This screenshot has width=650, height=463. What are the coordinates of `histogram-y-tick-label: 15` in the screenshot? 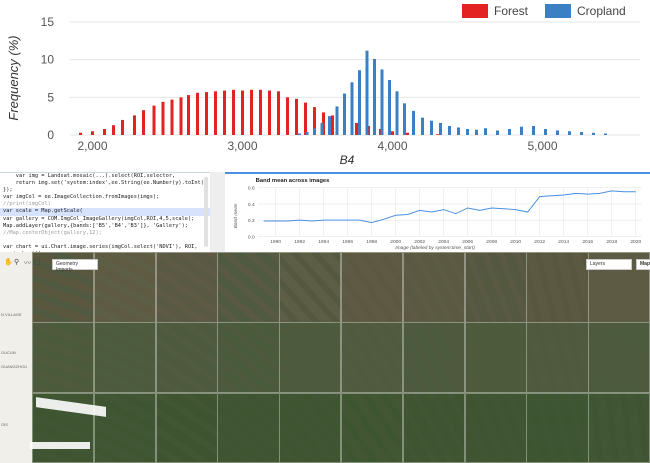 It's located at (48, 22).